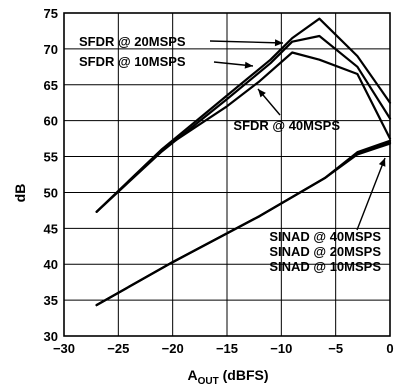 The width and height of the screenshot is (408, 388). I want to click on x-tick-label: −10, so click(281, 348).